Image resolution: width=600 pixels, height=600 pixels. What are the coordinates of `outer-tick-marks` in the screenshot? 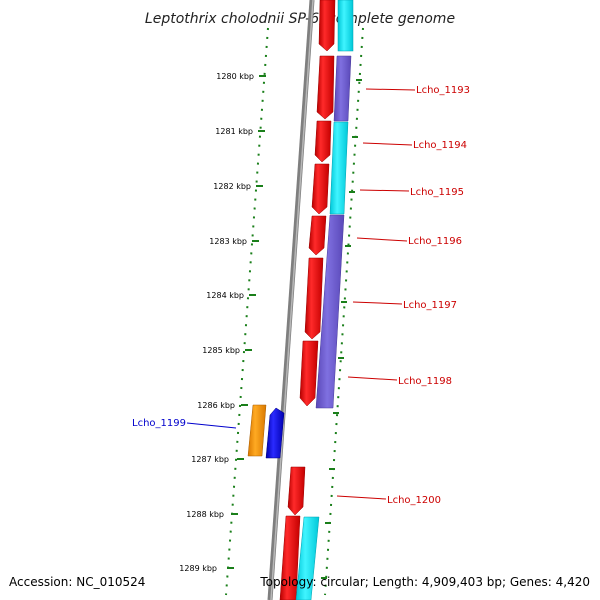 It's located at (341, 329).